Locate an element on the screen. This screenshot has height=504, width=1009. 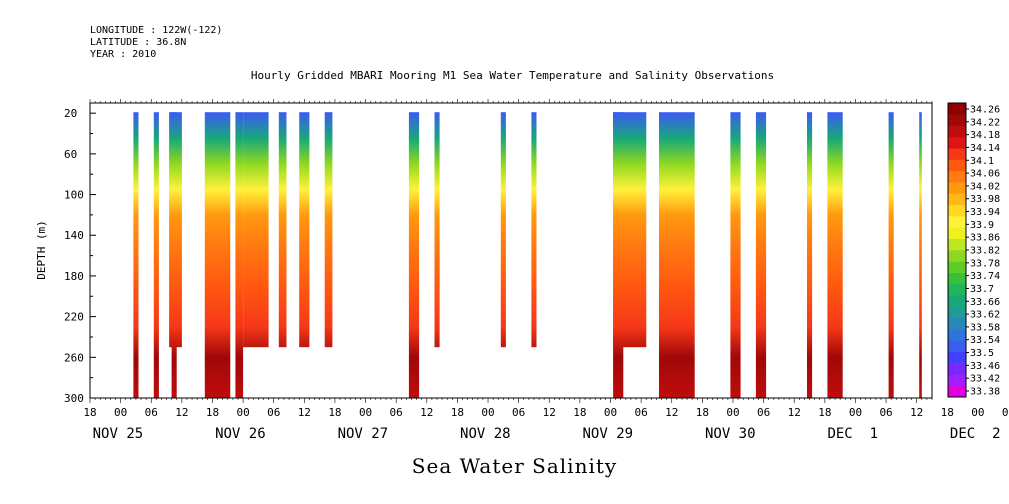
x-day-label: NOV 27 is located at coordinates (363, 434).